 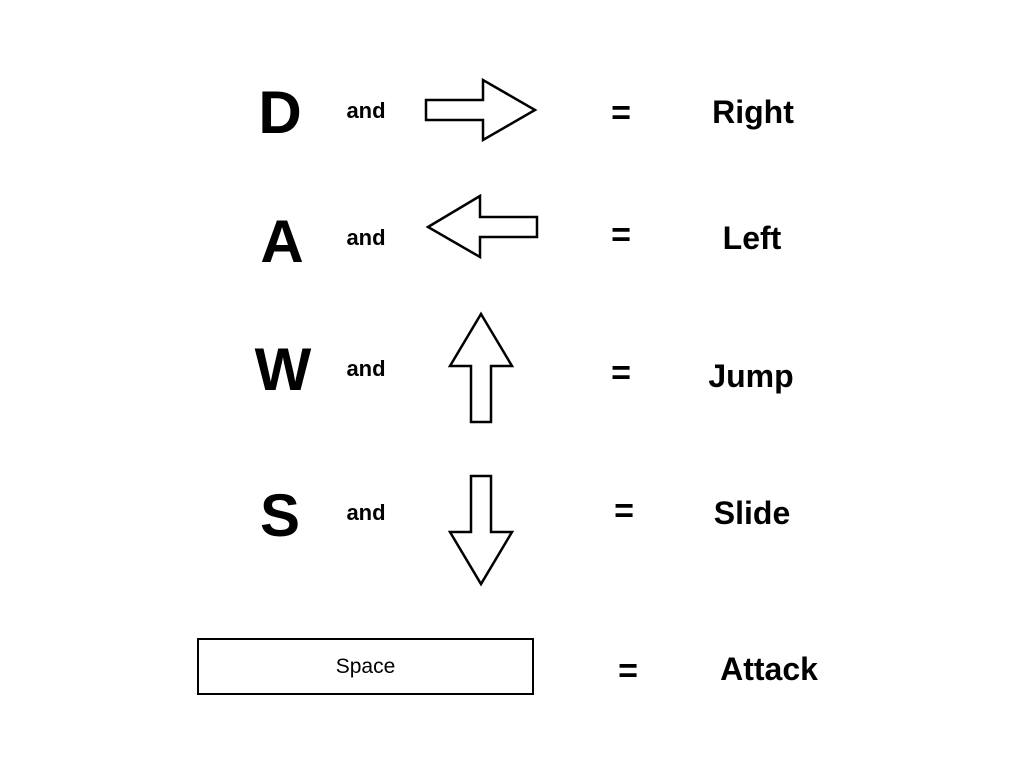 I want to click on action-right-label: Right, so click(x=753, y=112).